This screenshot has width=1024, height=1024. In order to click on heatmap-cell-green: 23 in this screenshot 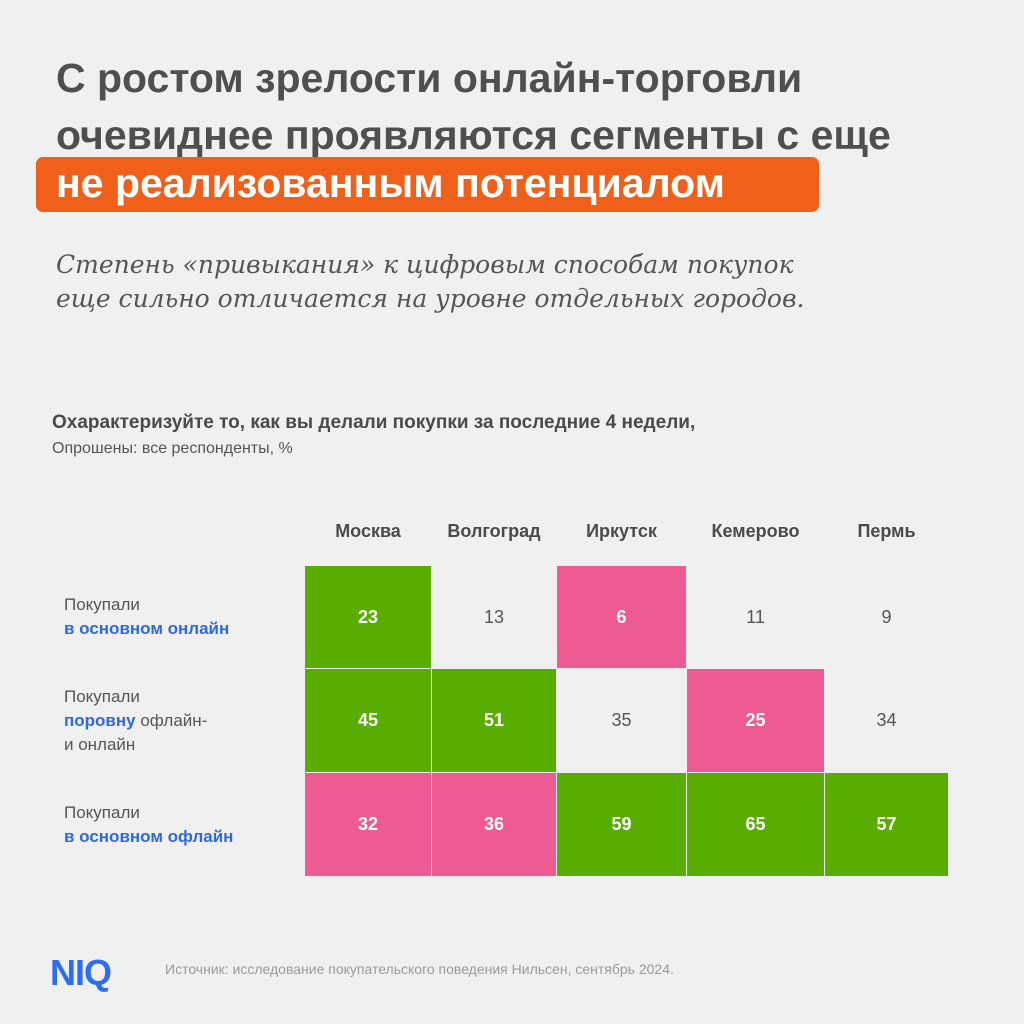, I will do `click(368, 617)`.